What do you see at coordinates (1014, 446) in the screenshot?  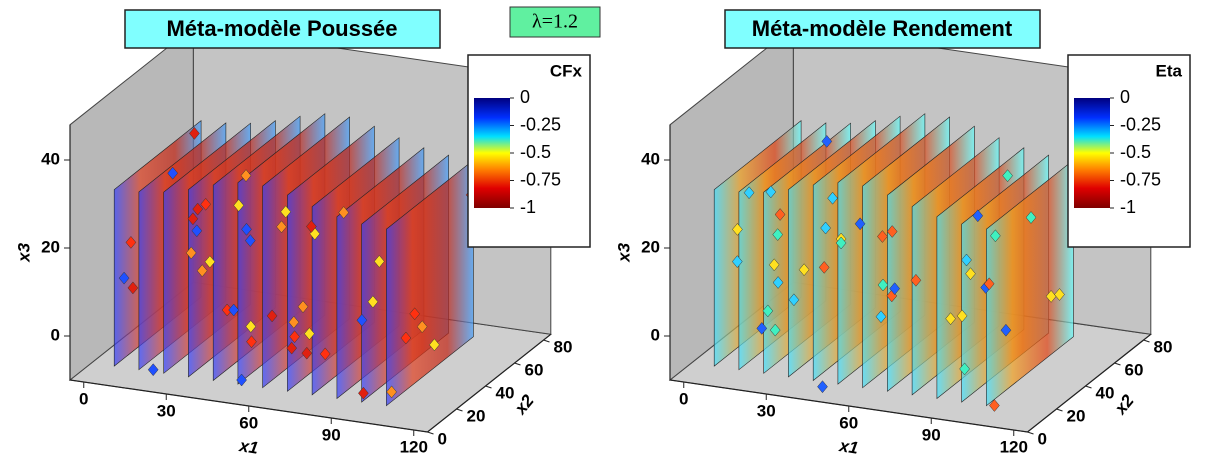 I see `x-tick-label: 120` at bounding box center [1014, 446].